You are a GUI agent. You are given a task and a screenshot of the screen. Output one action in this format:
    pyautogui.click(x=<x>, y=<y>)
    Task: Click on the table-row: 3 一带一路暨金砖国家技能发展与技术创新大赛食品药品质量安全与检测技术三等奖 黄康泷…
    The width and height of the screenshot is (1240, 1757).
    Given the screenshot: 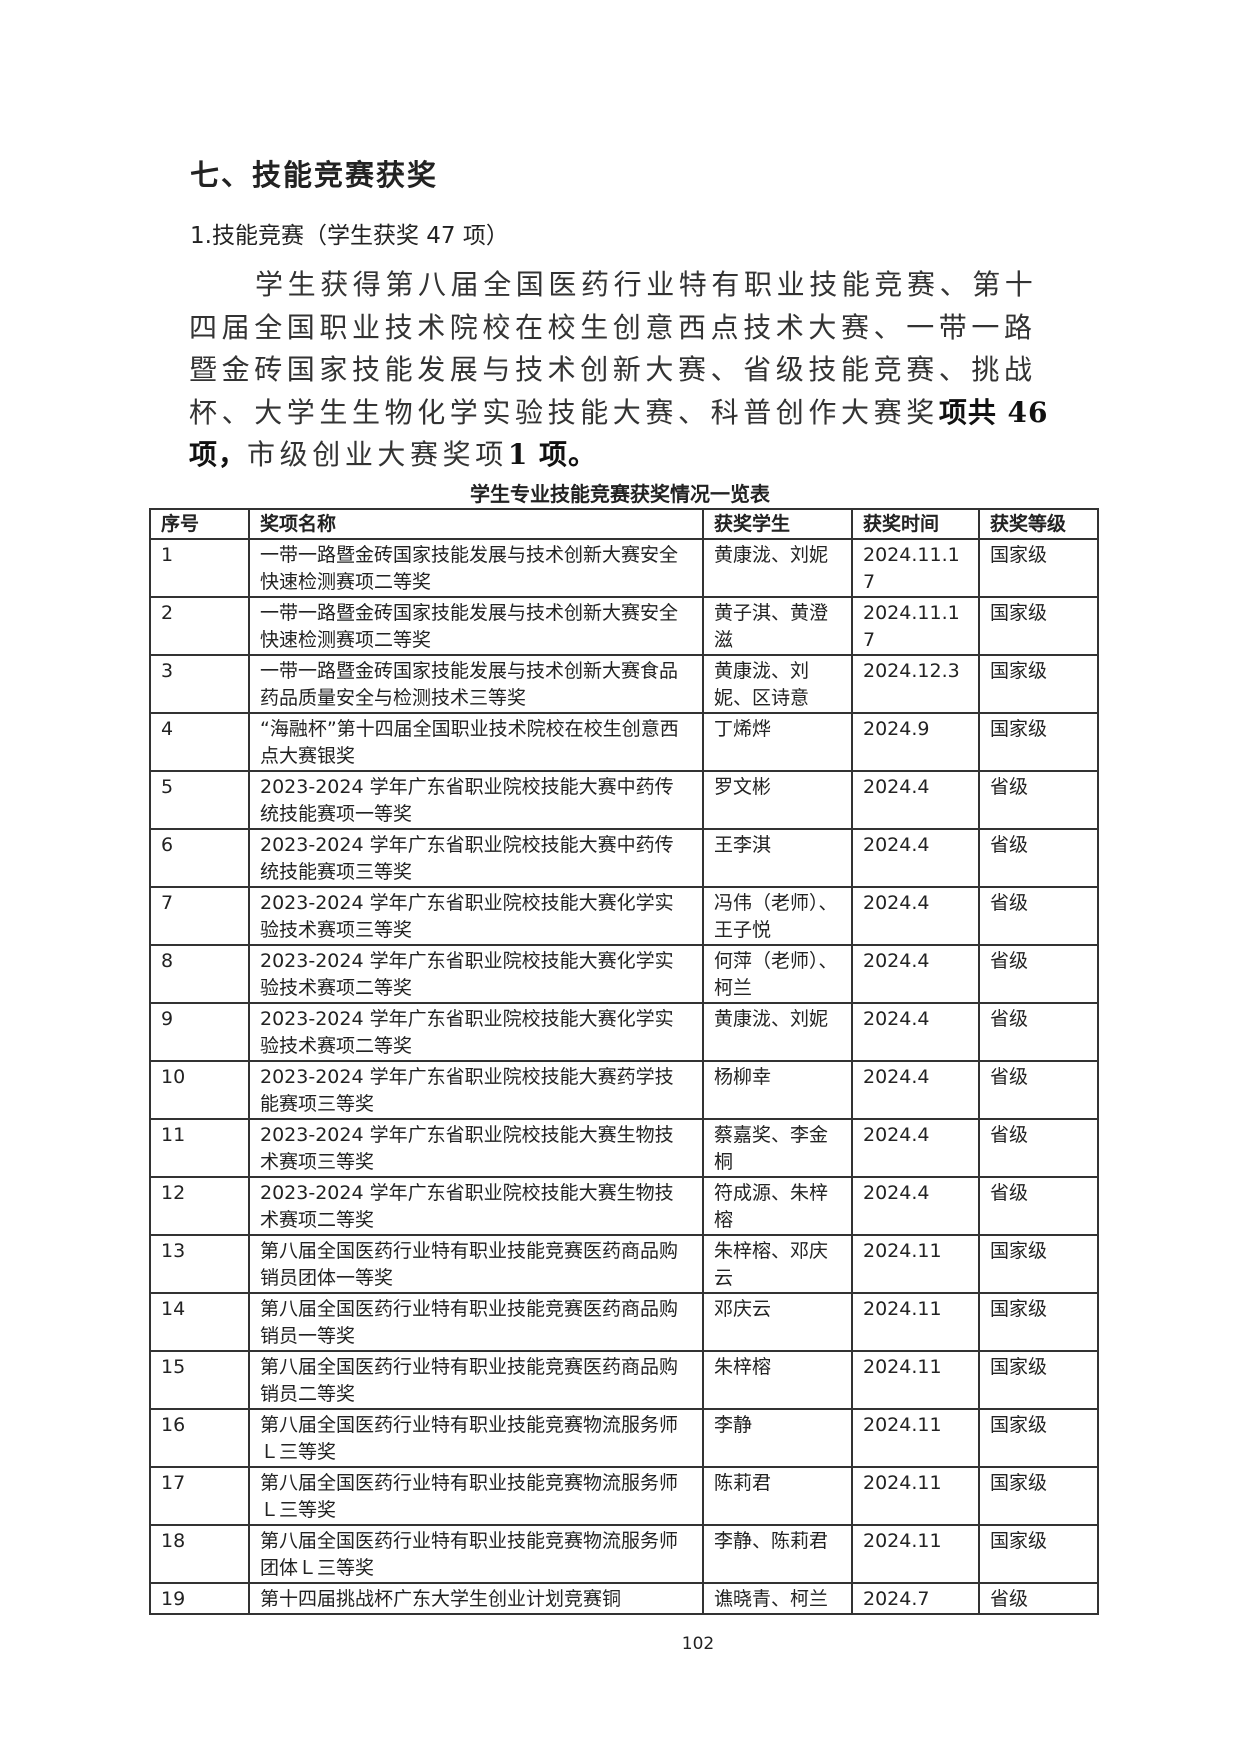 What is the action you would take?
    pyautogui.click(x=624, y=684)
    